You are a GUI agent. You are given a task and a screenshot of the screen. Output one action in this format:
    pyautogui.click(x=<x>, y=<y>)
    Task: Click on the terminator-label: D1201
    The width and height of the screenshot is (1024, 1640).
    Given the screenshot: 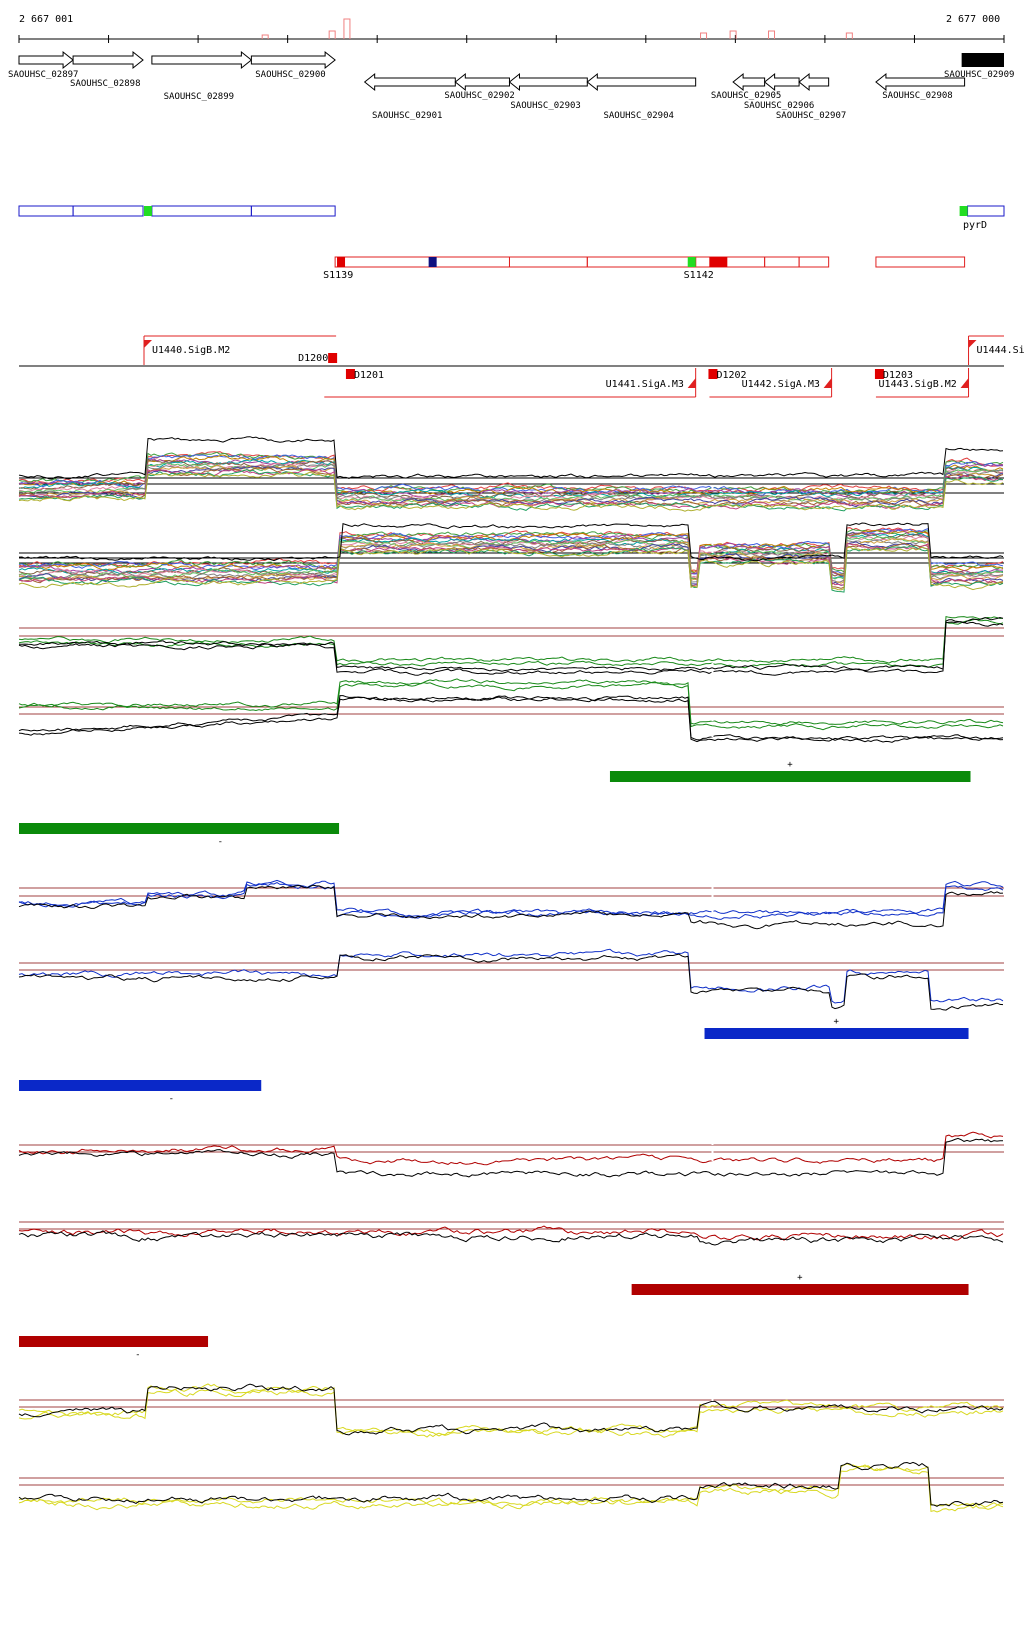 What is the action you would take?
    pyautogui.click(x=369, y=375)
    